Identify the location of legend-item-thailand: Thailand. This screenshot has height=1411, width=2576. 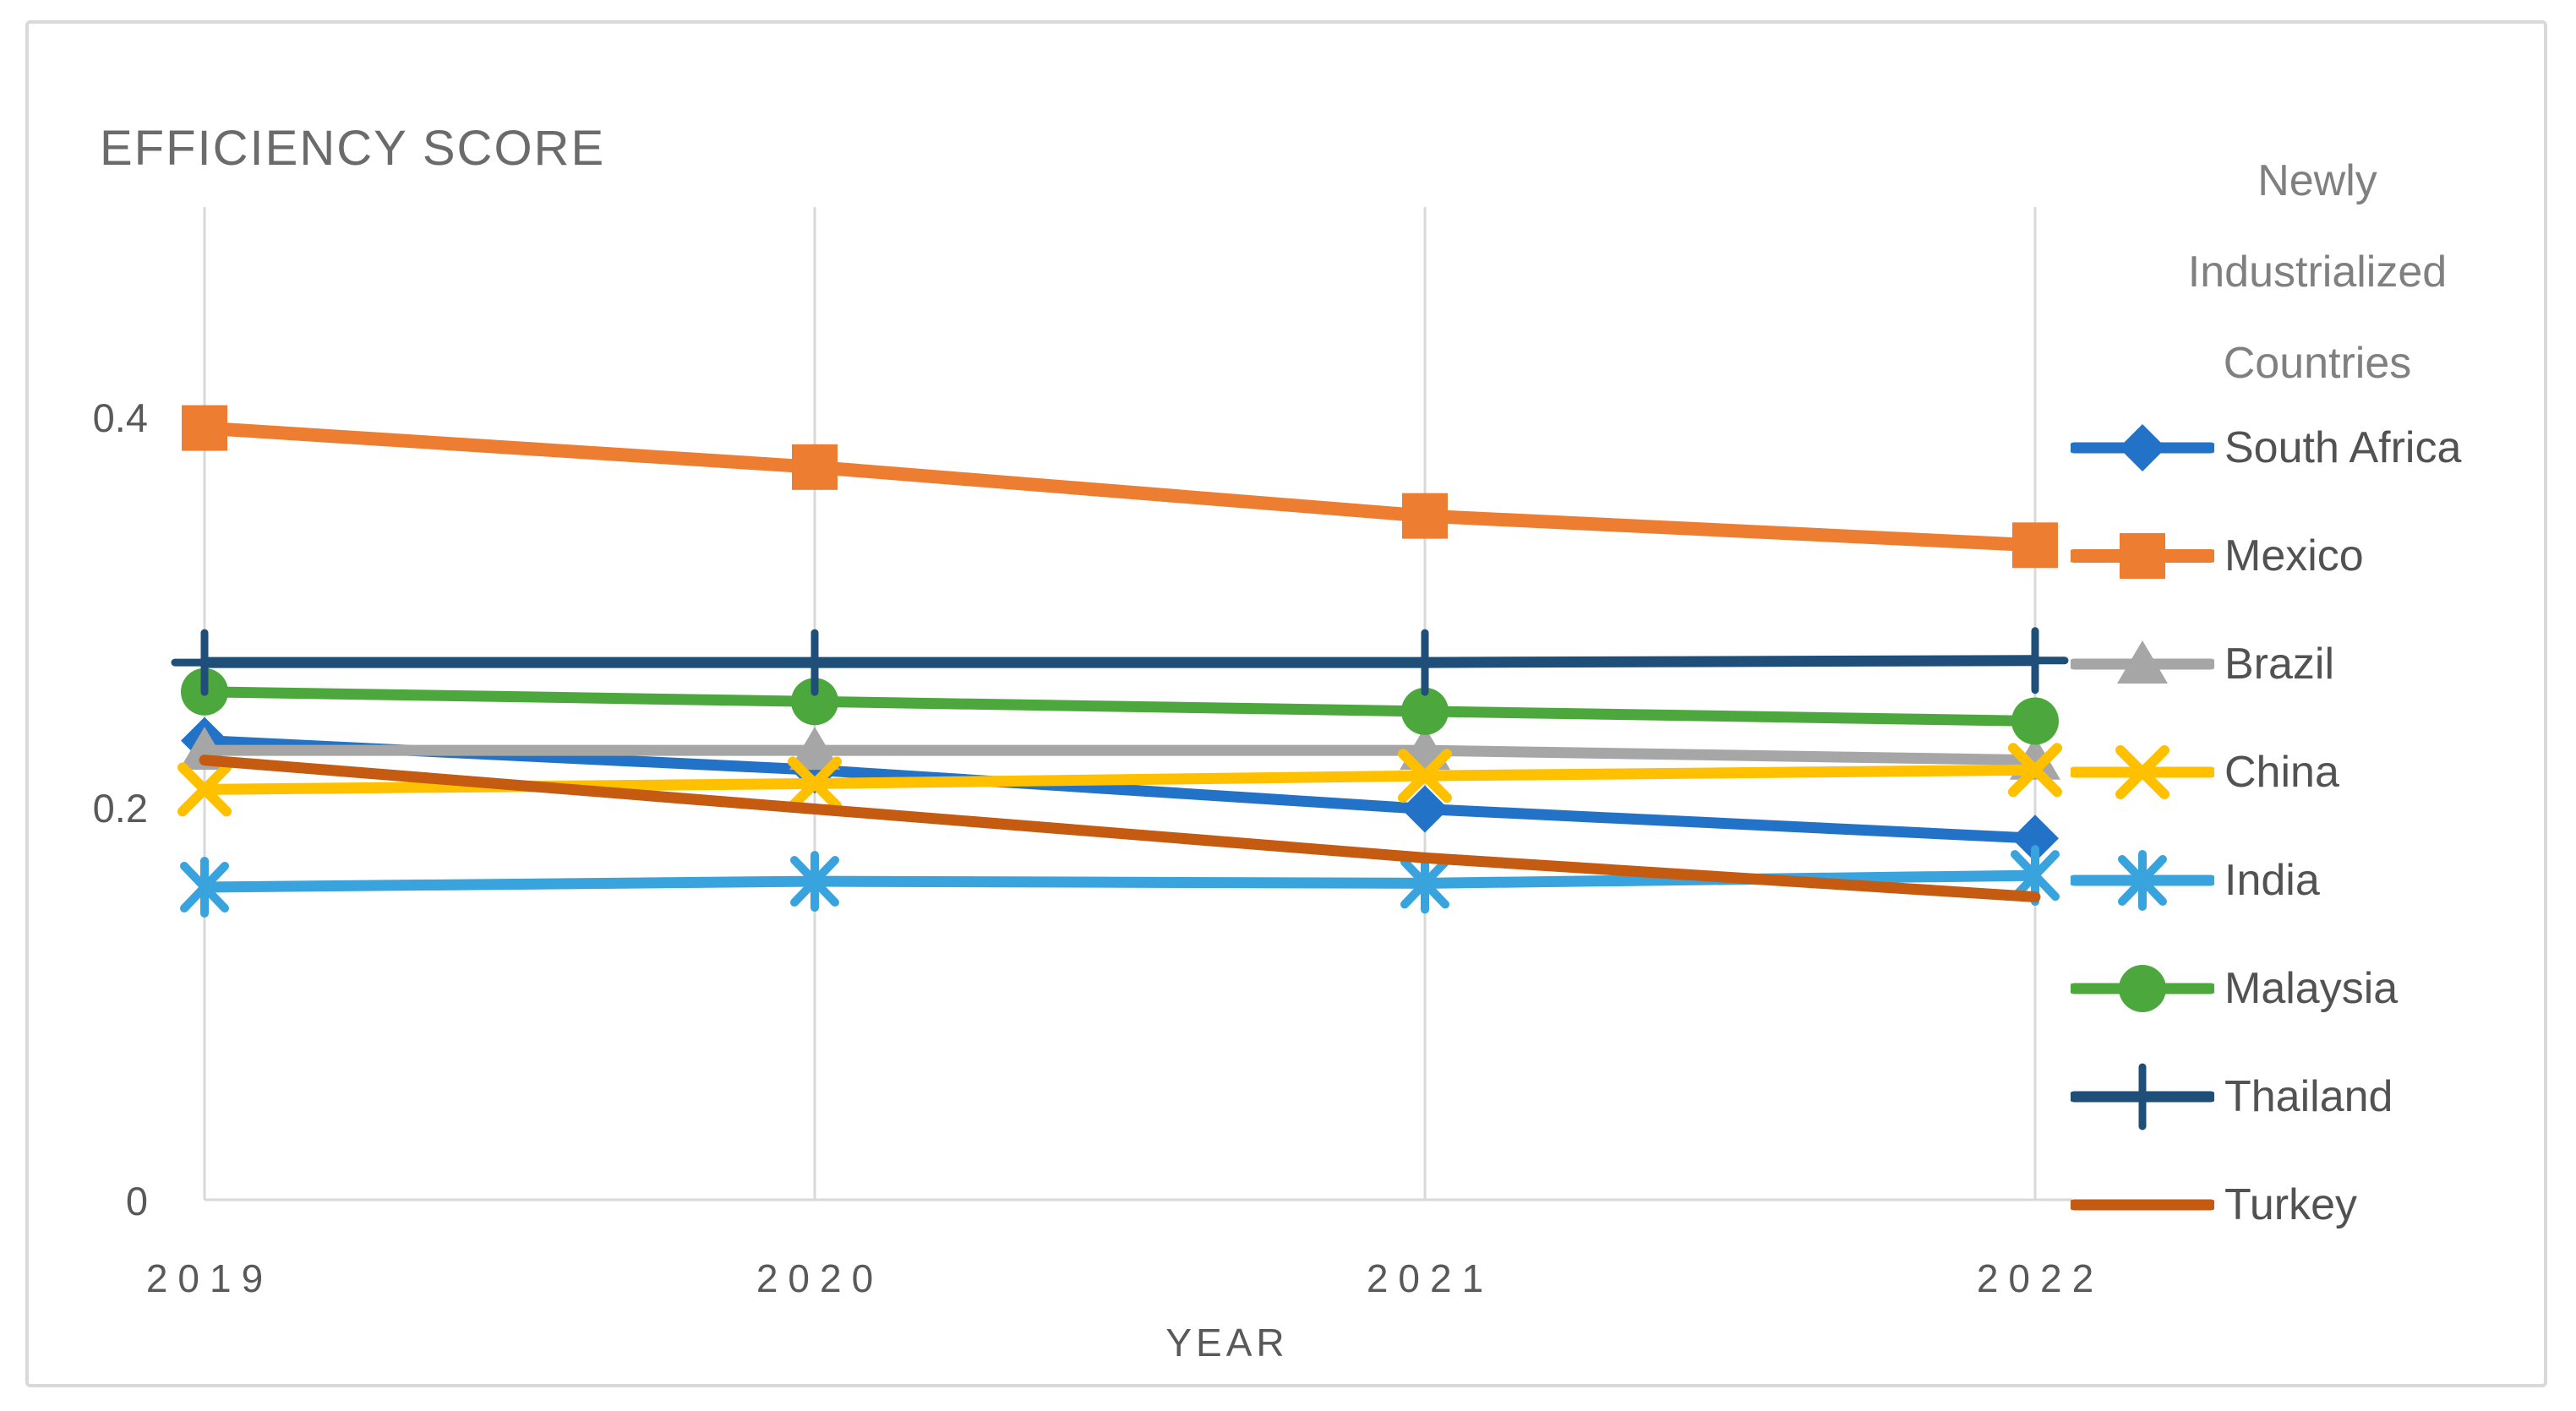
(2232, 1096).